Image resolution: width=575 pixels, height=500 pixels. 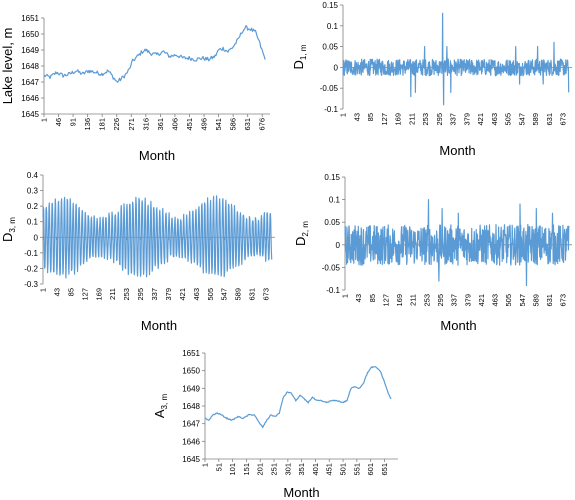 What do you see at coordinates (73, 122) in the screenshot?
I see `x-tick-label: 91` at bounding box center [73, 122].